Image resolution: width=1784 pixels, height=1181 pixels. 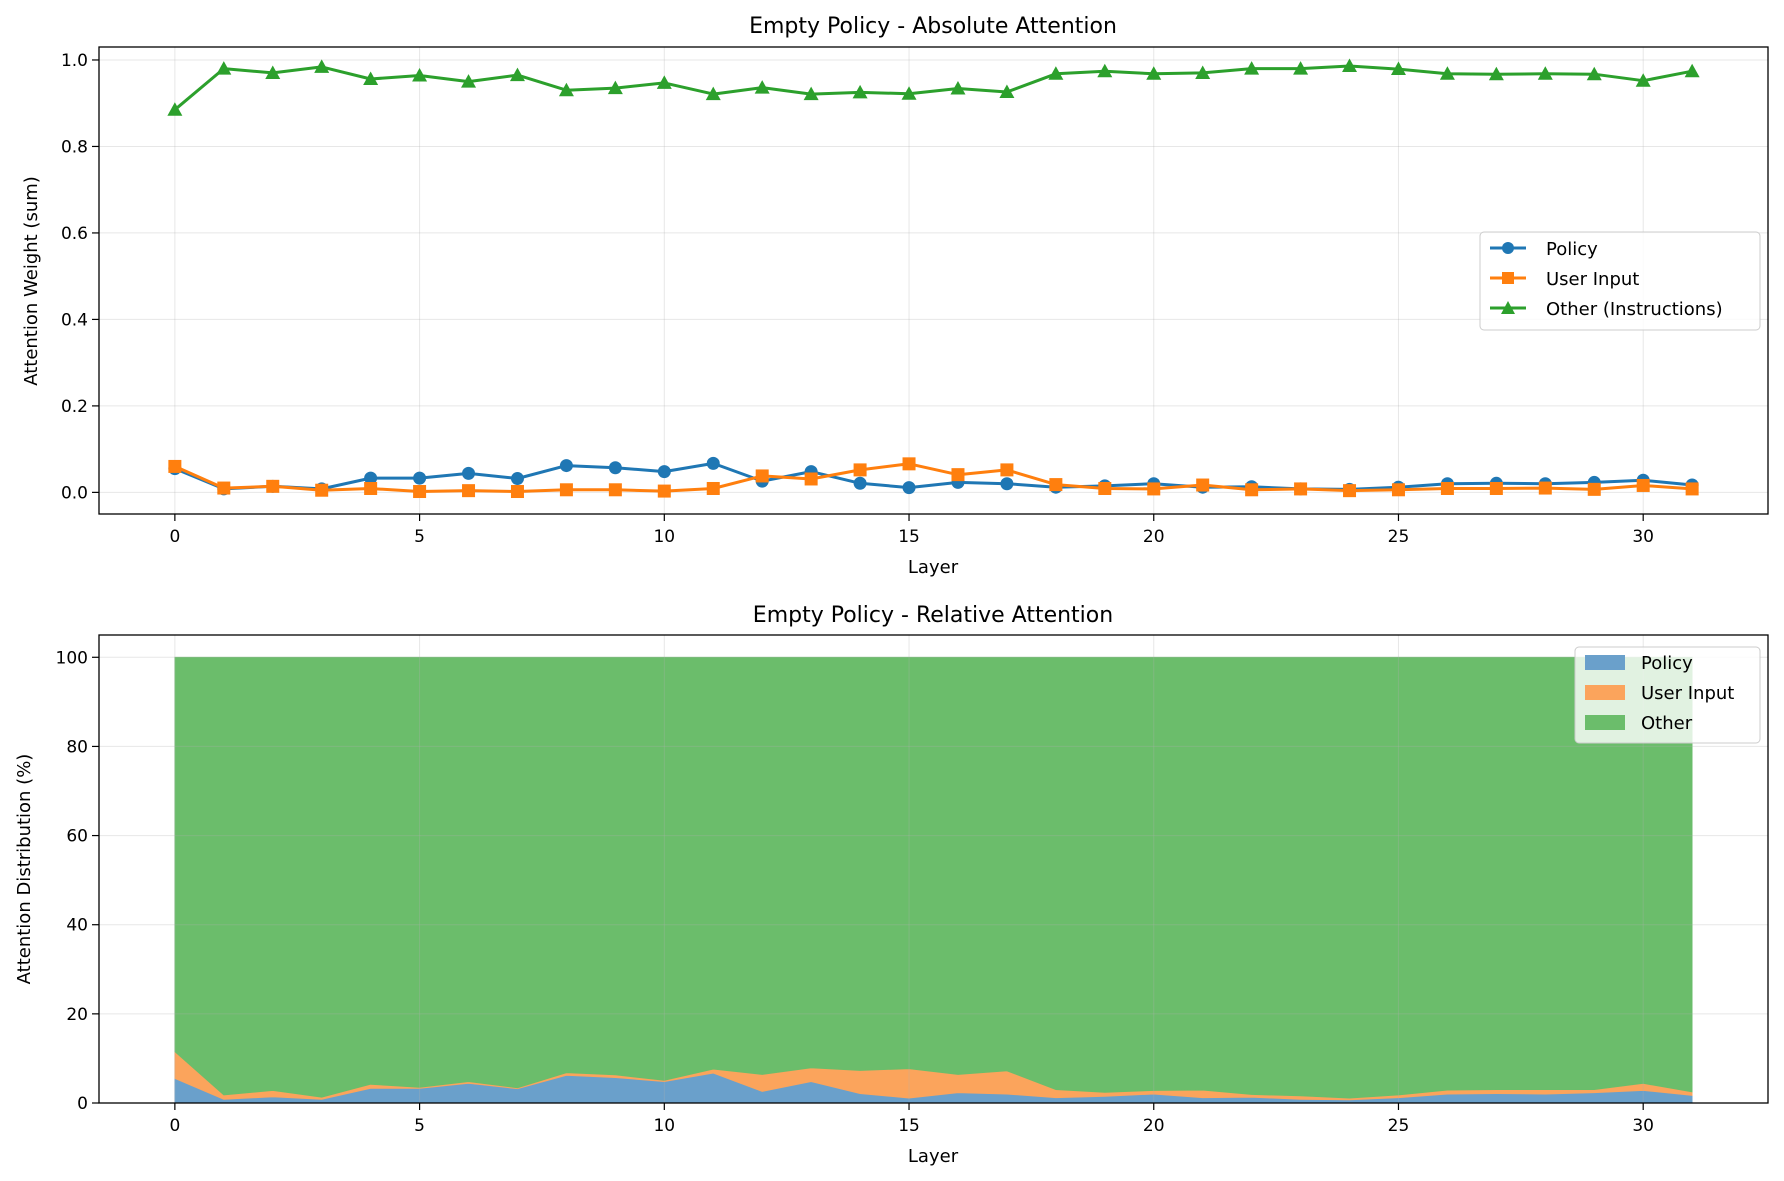 I want to click on chart-title: Empty Policy - Relative Attention, so click(x=933, y=615).